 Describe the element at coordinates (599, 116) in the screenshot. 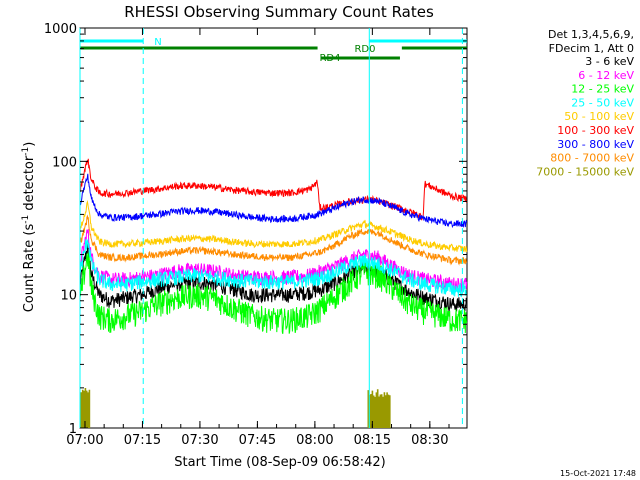

I see `legend-entry-4: 50 - 100 keV` at that location.